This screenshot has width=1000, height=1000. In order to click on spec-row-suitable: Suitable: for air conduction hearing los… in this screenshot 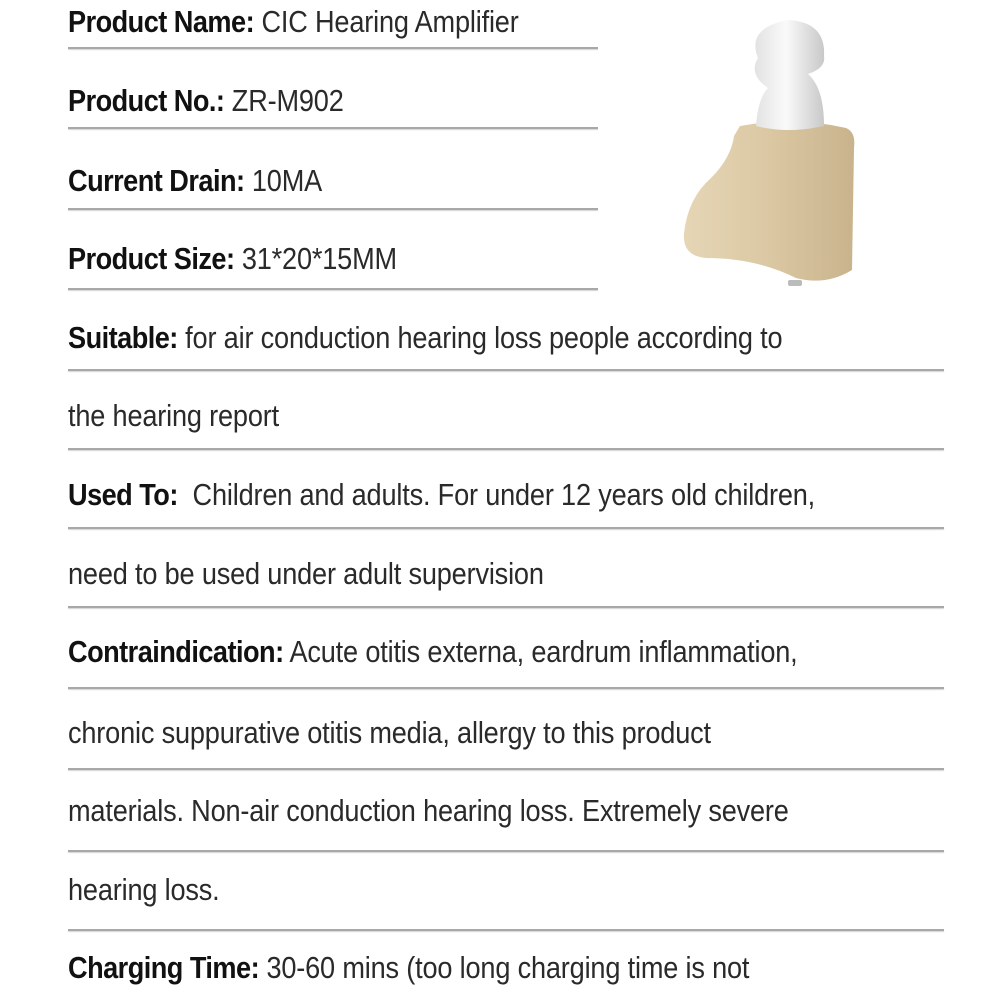, I will do `click(476, 338)`.